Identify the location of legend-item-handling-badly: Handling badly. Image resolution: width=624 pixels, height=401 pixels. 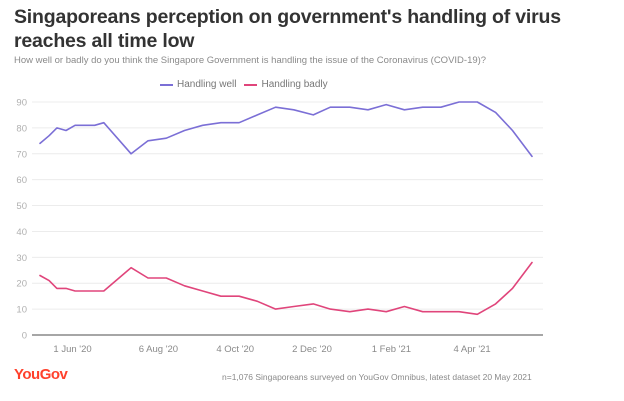
(286, 84).